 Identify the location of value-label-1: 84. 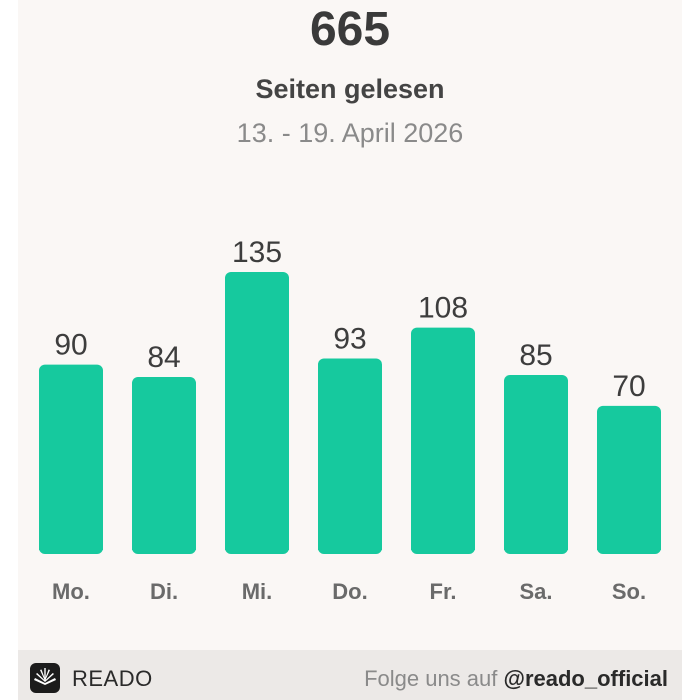
(163, 357).